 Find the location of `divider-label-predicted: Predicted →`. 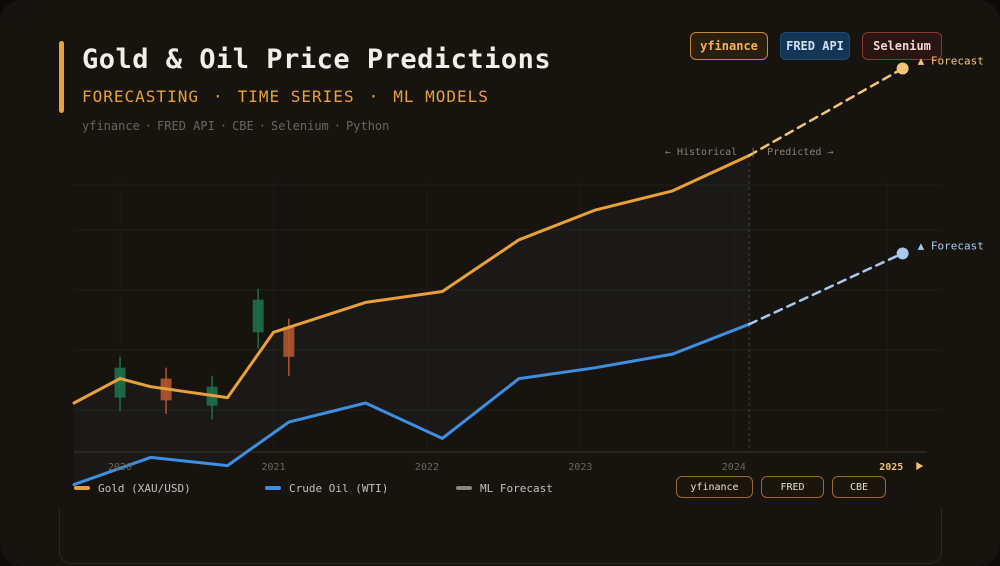

divider-label-predicted: Predicted → is located at coordinates (800, 152).